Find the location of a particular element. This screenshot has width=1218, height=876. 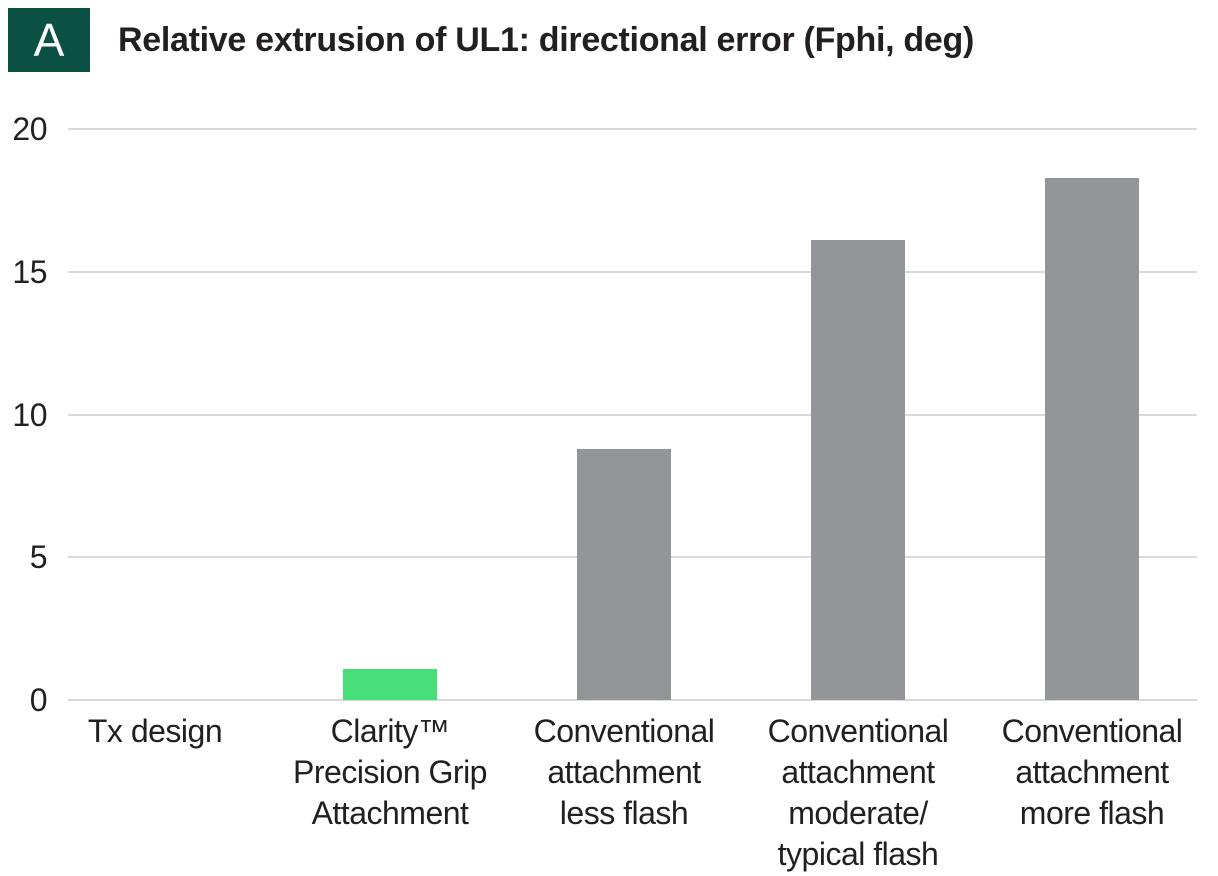

category-label-line: typical flash is located at coordinates (858, 854).